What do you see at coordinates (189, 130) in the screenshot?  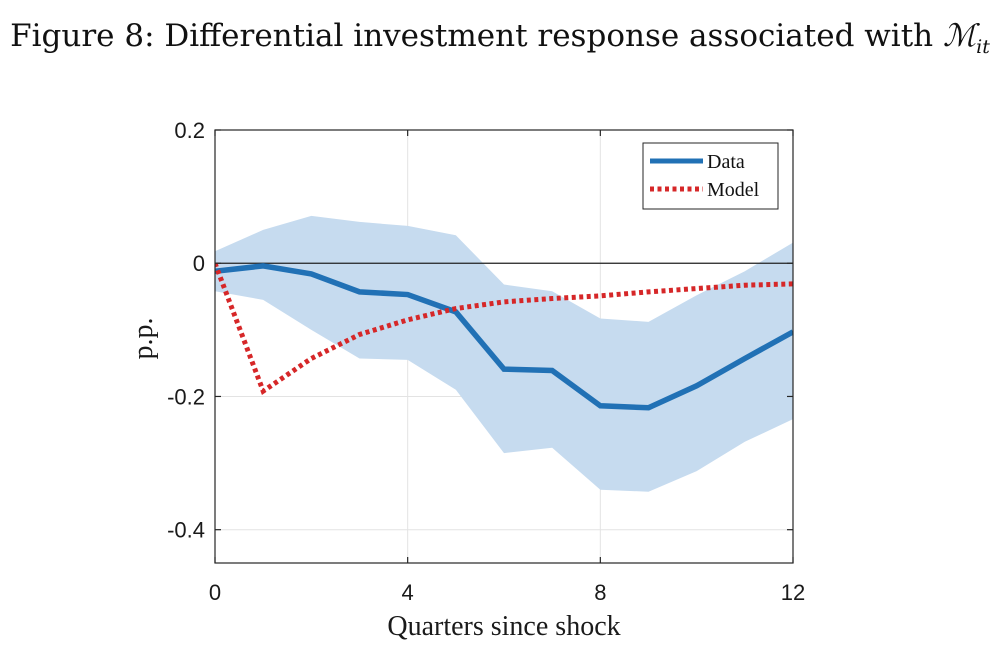 I see `y-tick-label: 0.2` at bounding box center [189, 130].